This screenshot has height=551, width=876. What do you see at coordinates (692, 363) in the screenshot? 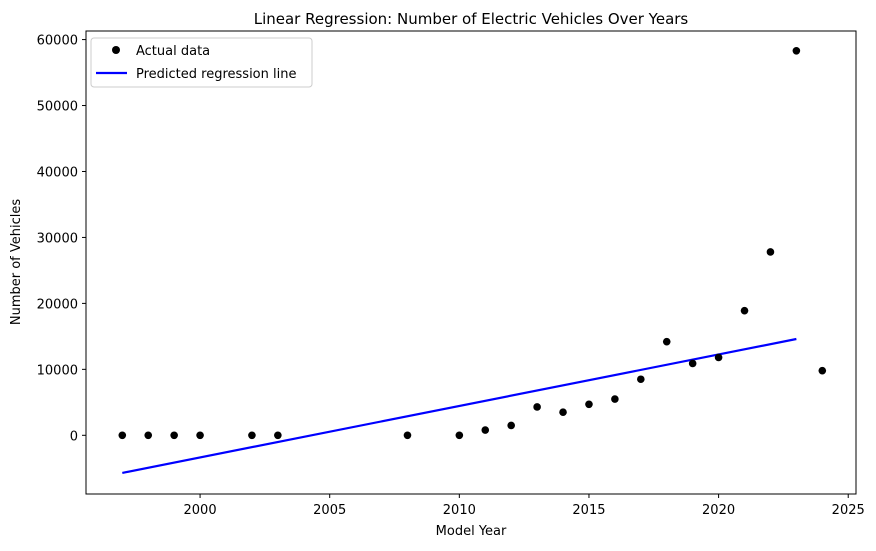
I see `data-point-2019` at bounding box center [692, 363].